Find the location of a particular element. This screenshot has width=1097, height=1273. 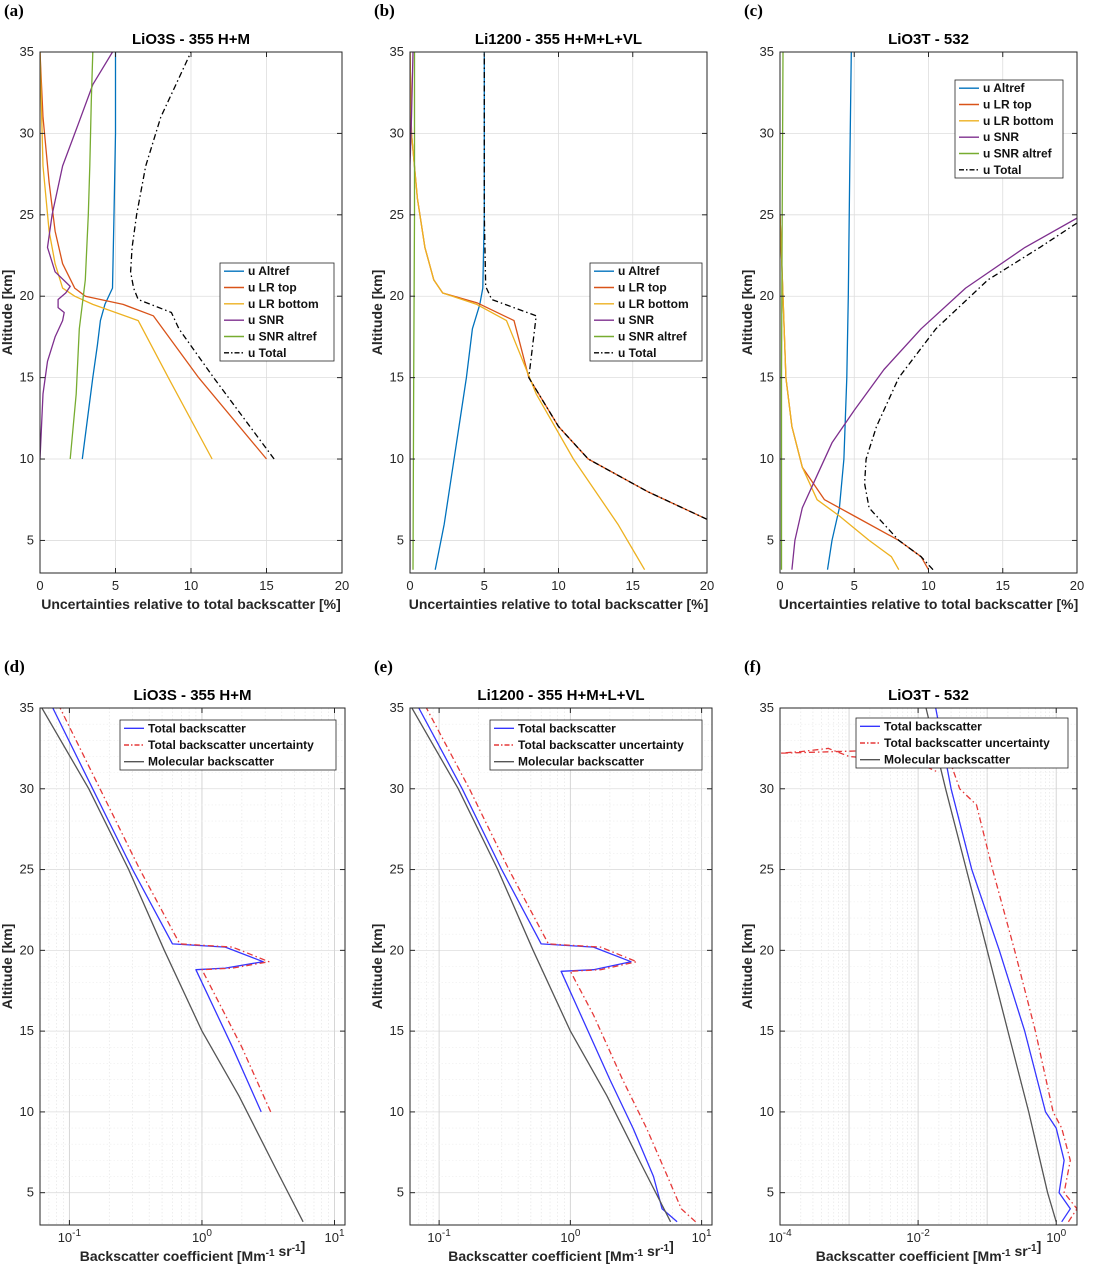

x-tick-label: 10⁻⁴ is located at coordinates (780, 1236).